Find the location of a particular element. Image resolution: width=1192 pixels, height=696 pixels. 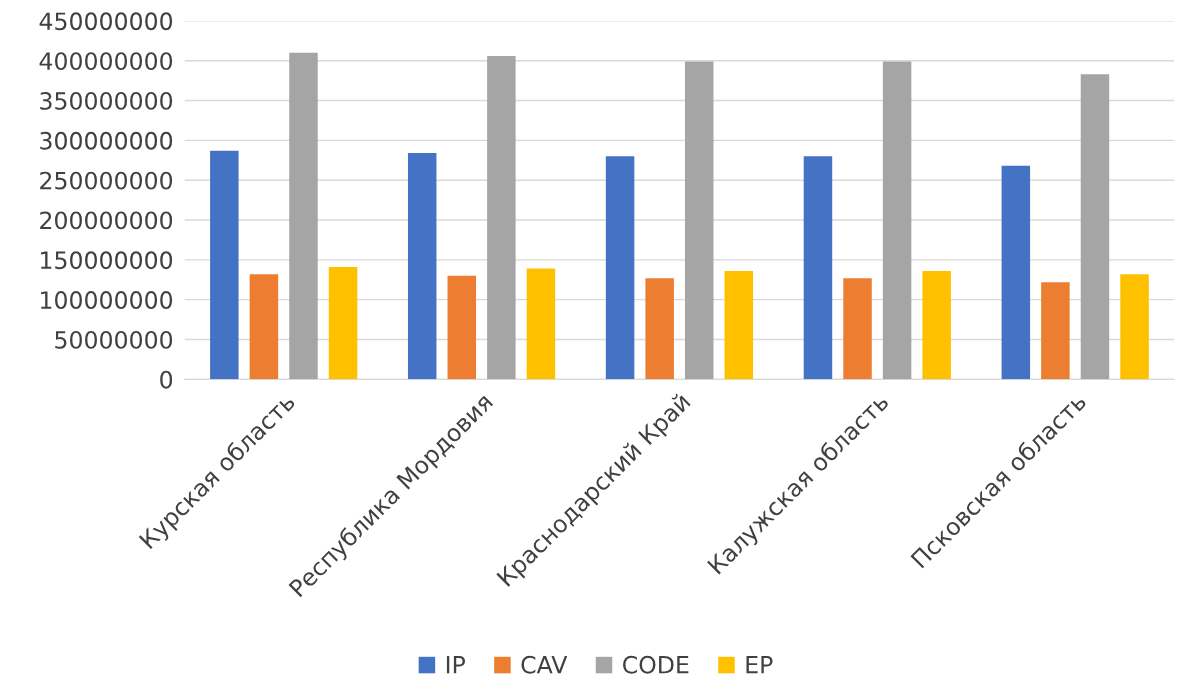

y-tick-label: 200000000 is located at coordinates (106, 220).